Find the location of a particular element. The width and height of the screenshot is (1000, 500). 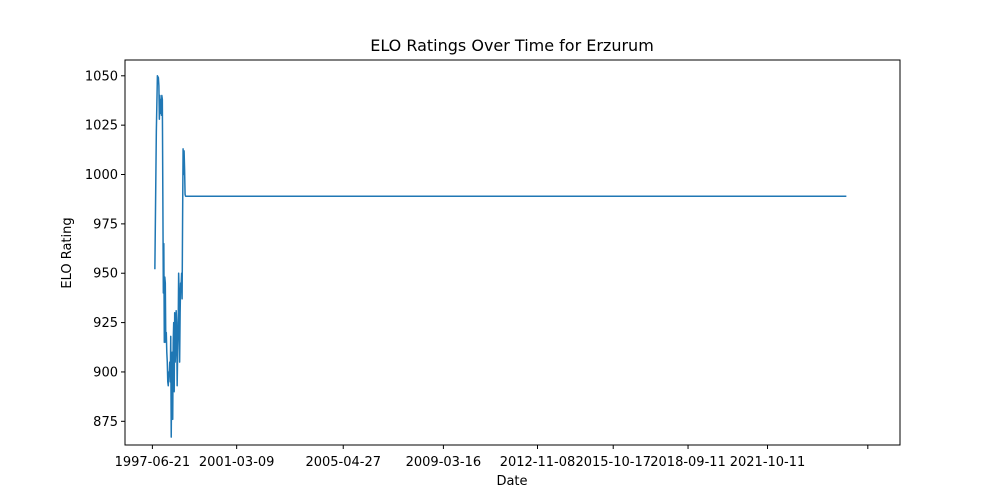

y-tick-label: 875 is located at coordinates (105, 422).